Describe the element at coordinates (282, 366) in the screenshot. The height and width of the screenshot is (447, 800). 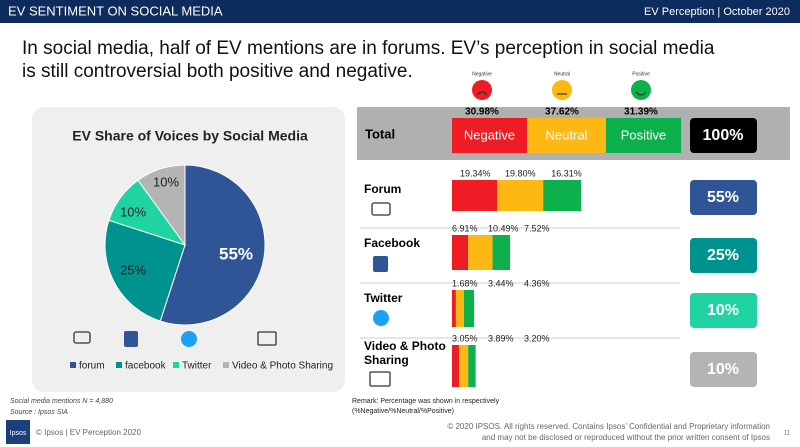
I see `legend-label: Video & Photo Sharing` at that location.